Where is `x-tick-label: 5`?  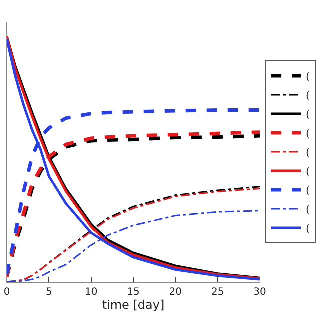
x-tick-label: 5 is located at coordinates (49, 292).